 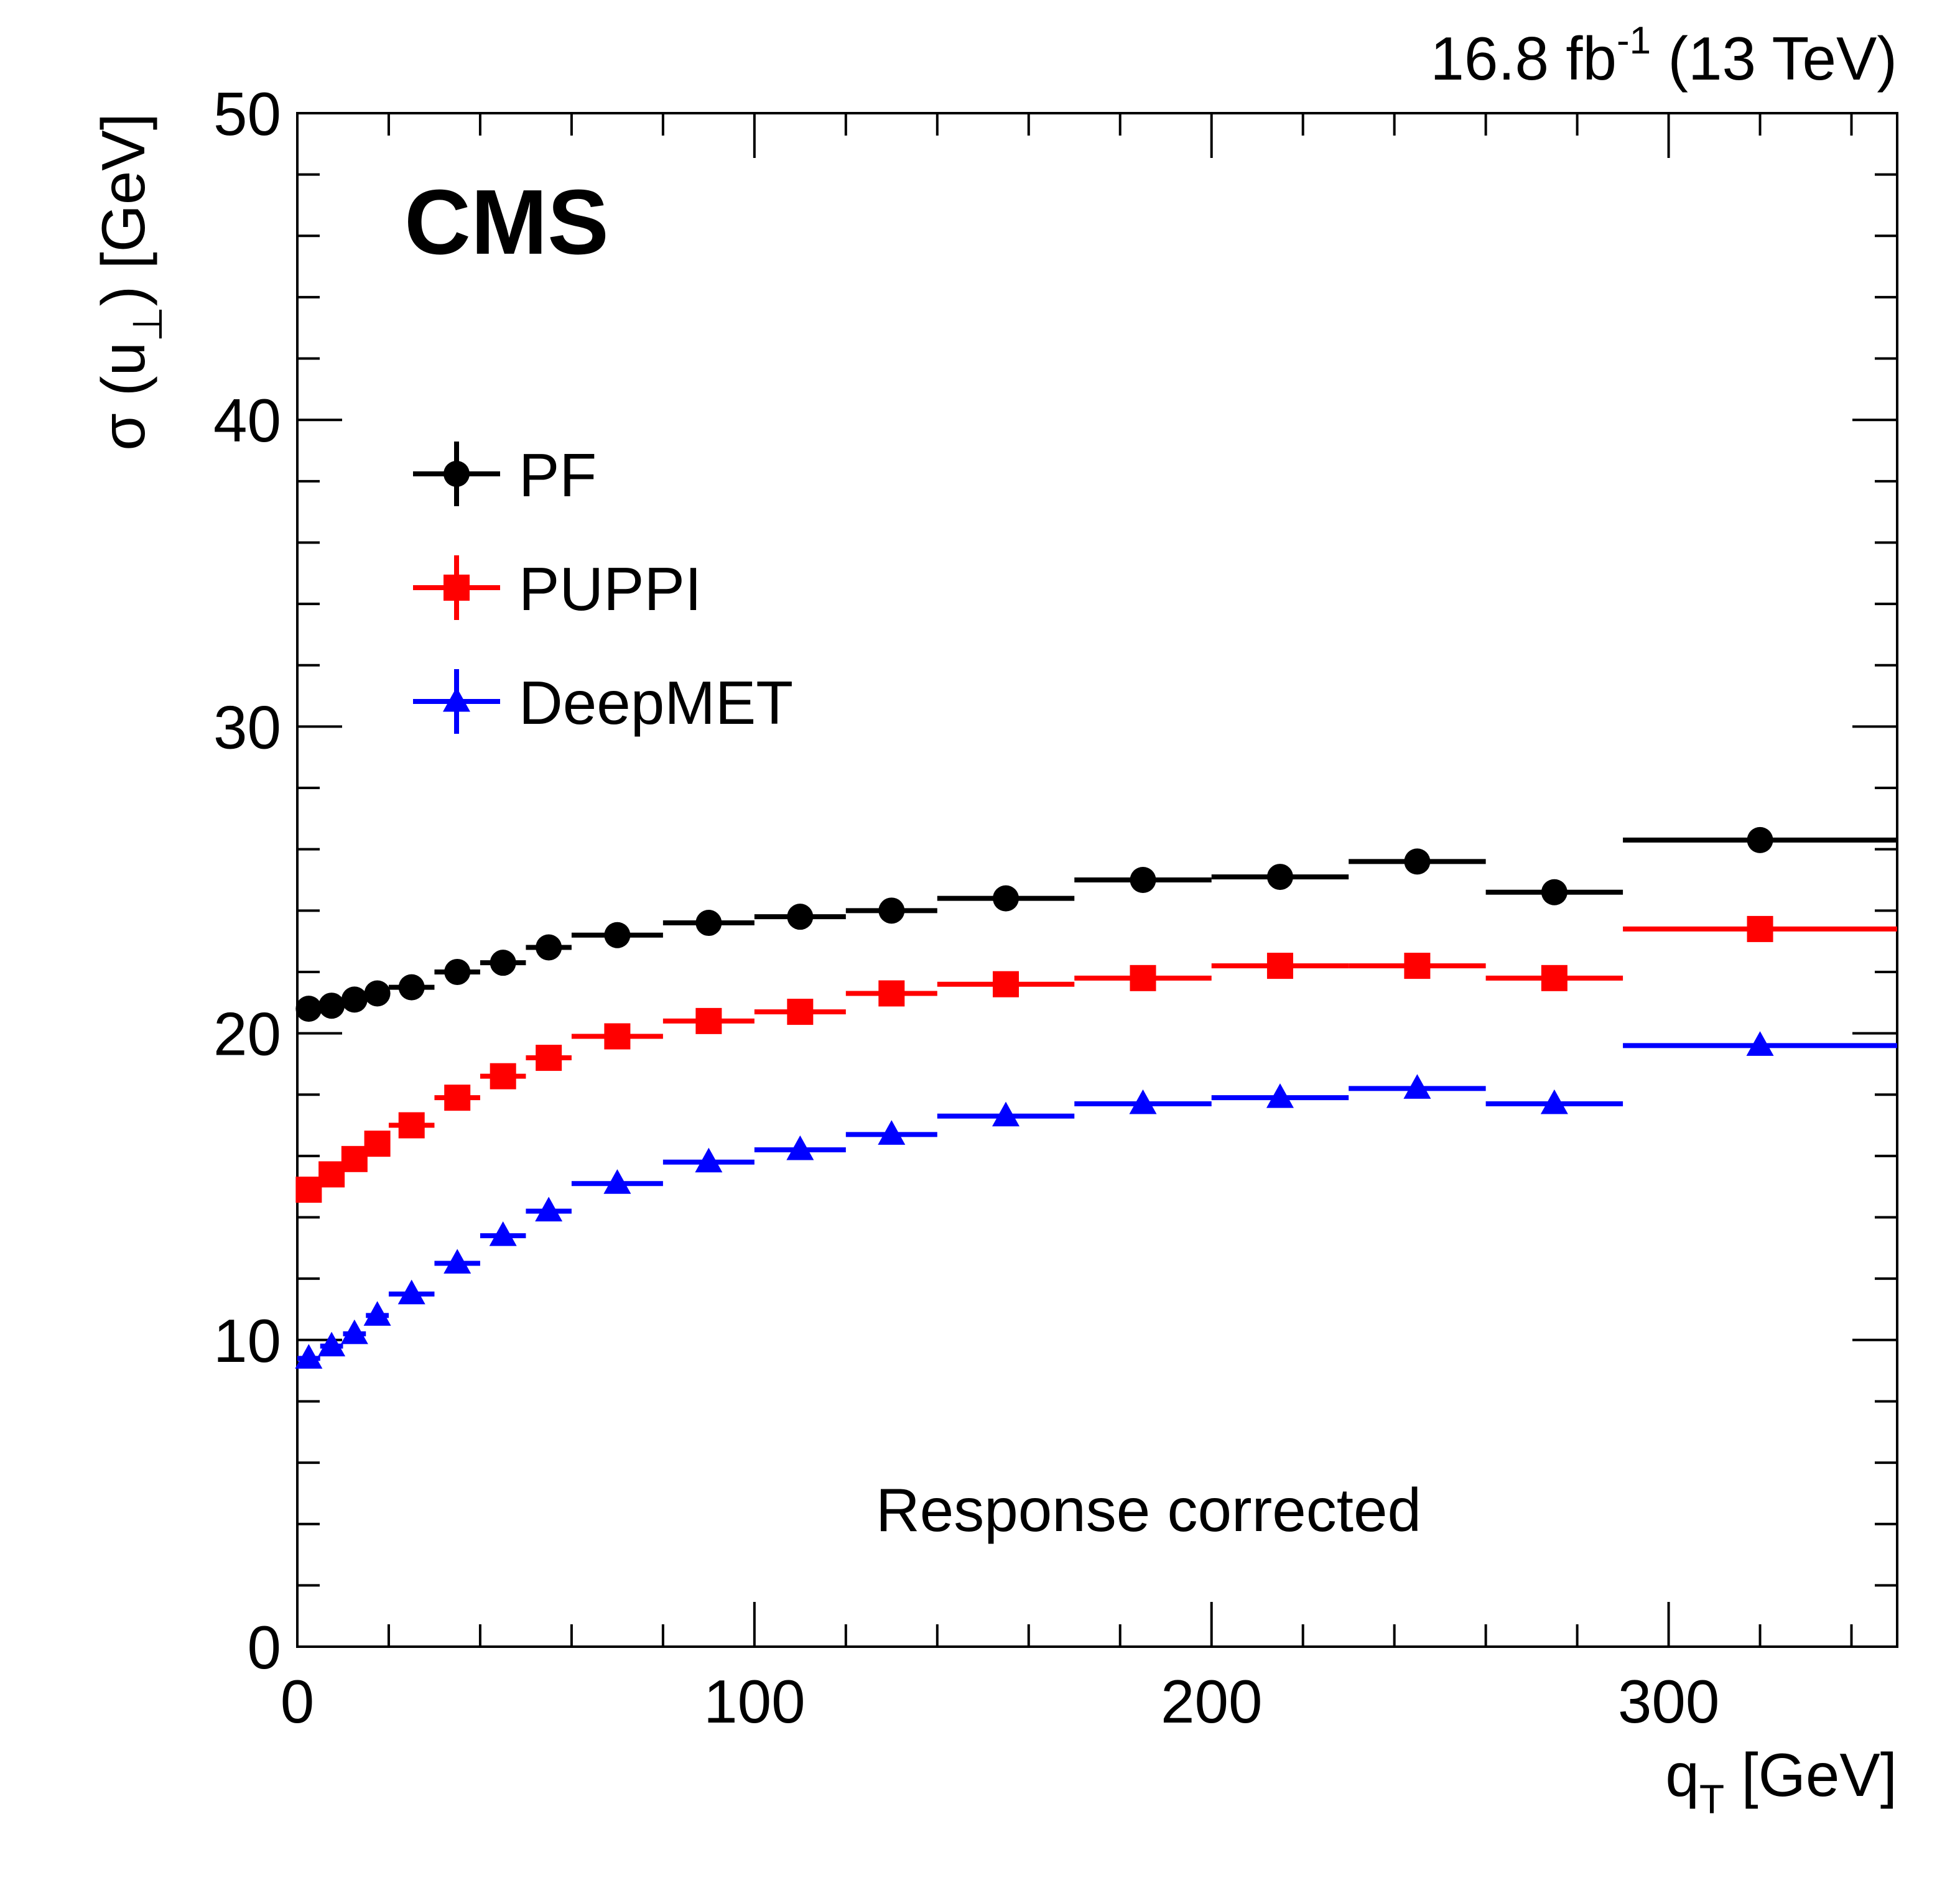 What do you see at coordinates (755, 1701) in the screenshot?
I see `x-tick-label: 100` at bounding box center [755, 1701].